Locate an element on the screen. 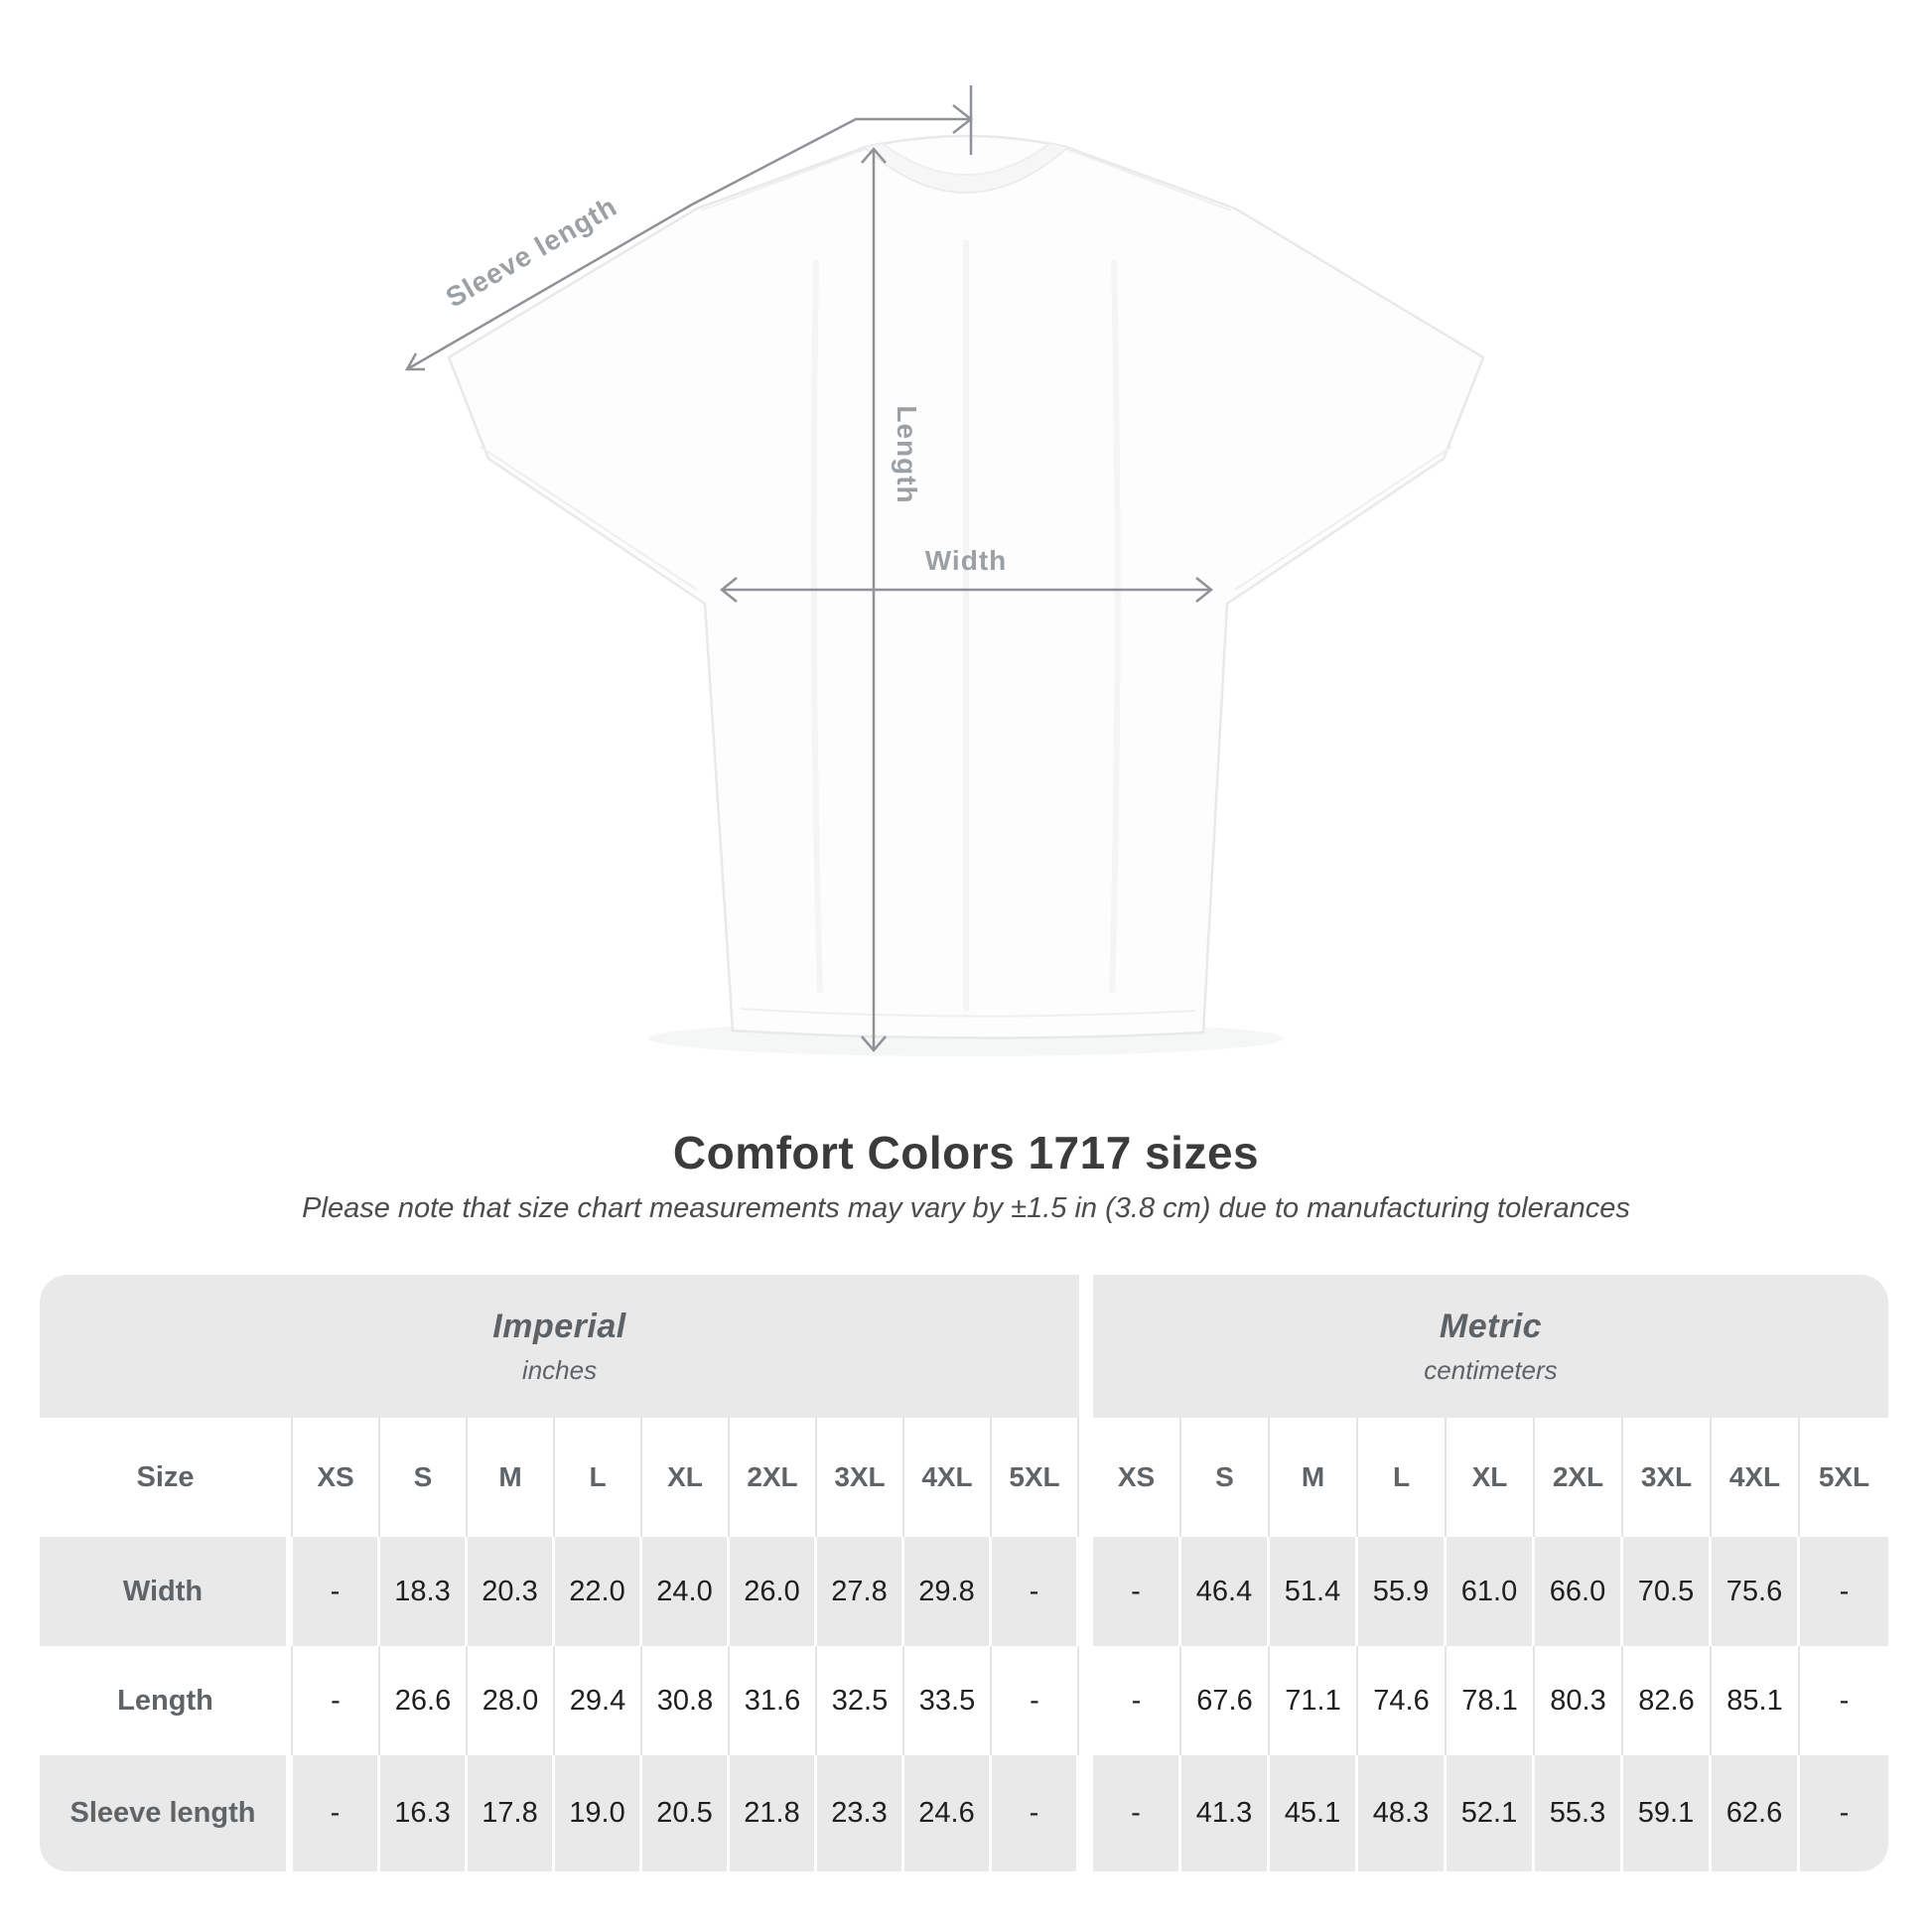  width-label: Width is located at coordinates (967, 561).